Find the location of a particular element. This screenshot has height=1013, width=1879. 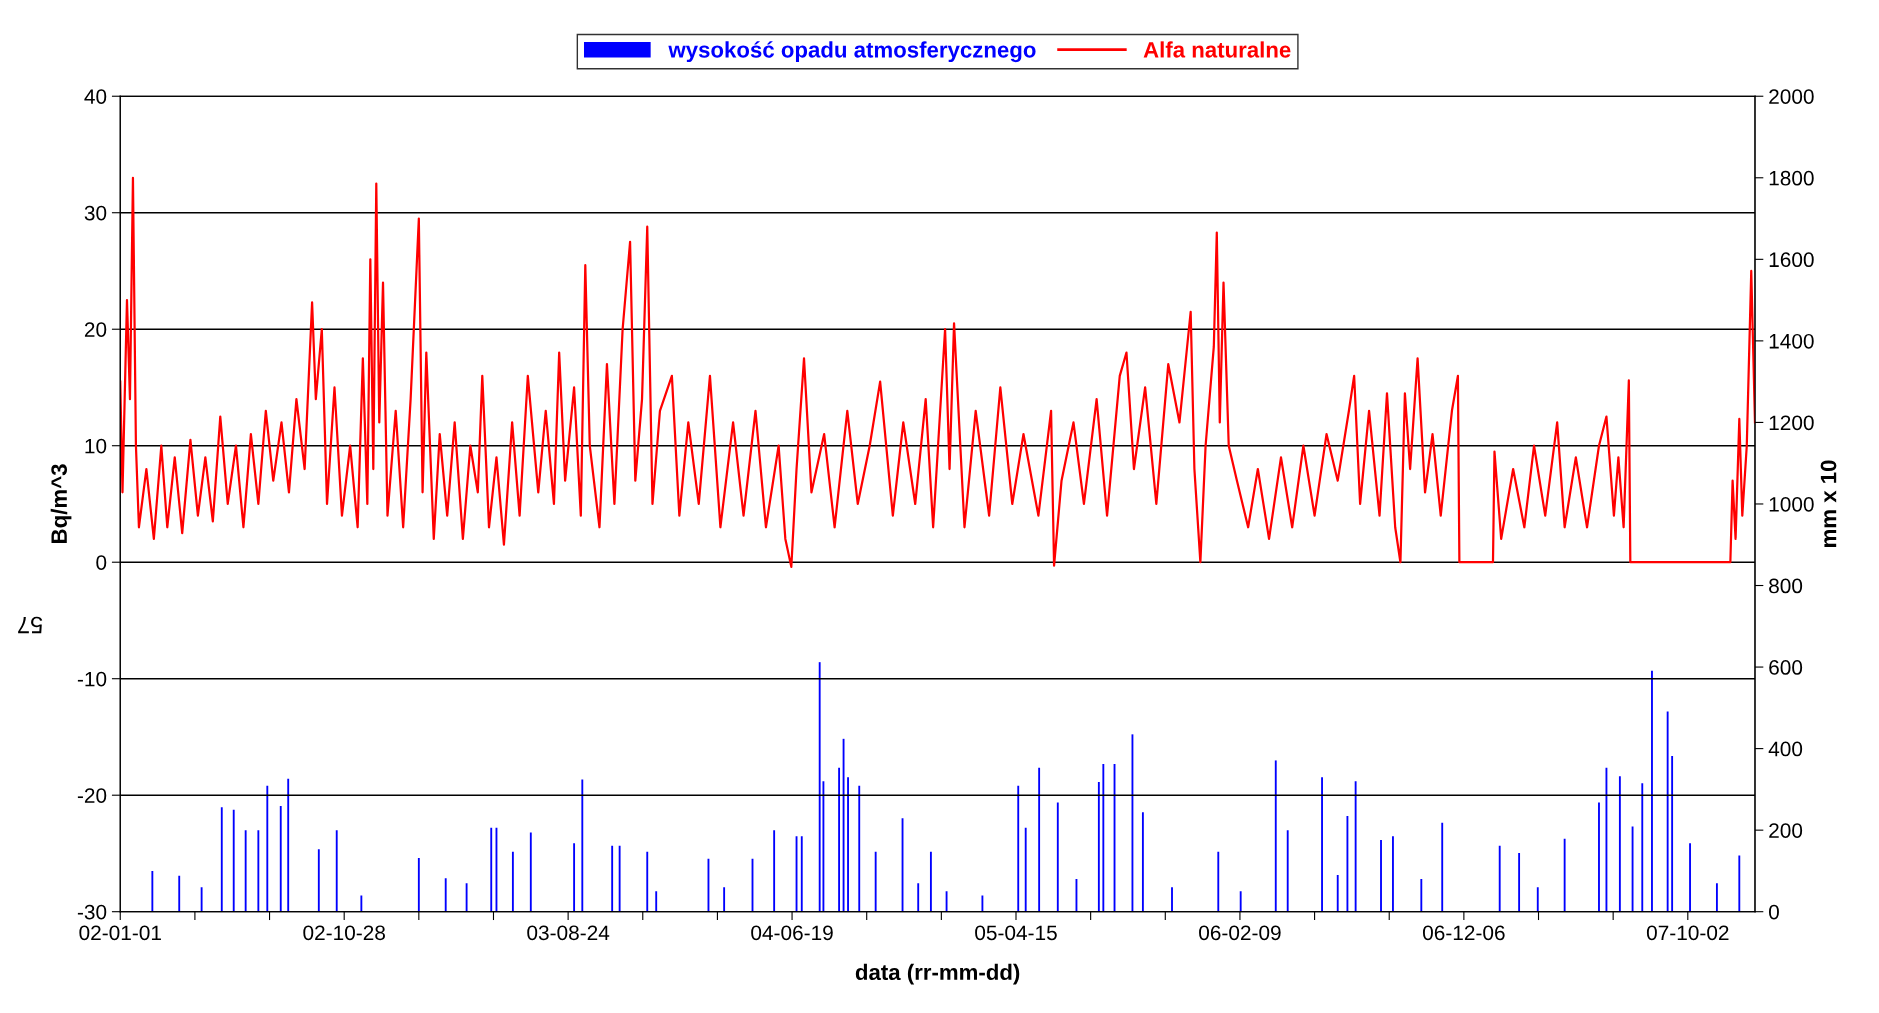

y-axis-title: Bq/m^3 is located at coordinates (61, 503).